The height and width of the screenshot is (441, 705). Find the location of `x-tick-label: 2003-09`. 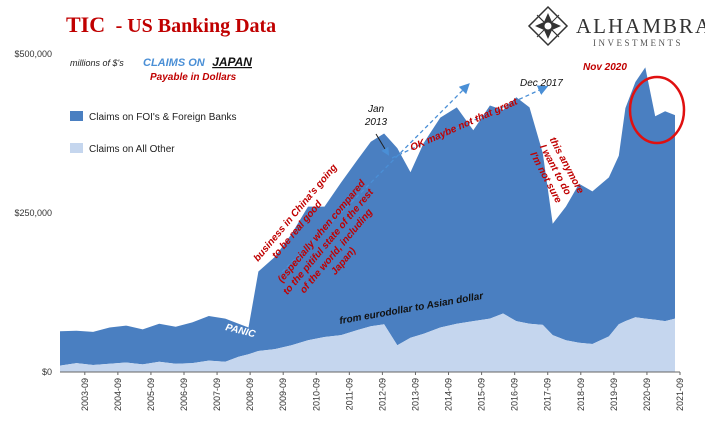

x-tick-label: 2003-09 is located at coordinates (85, 394).